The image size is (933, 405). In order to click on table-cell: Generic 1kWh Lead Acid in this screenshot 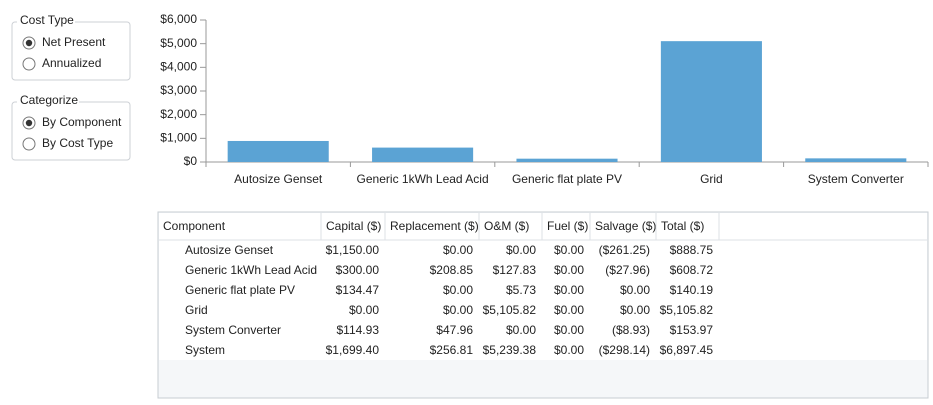, I will do `click(251, 270)`.